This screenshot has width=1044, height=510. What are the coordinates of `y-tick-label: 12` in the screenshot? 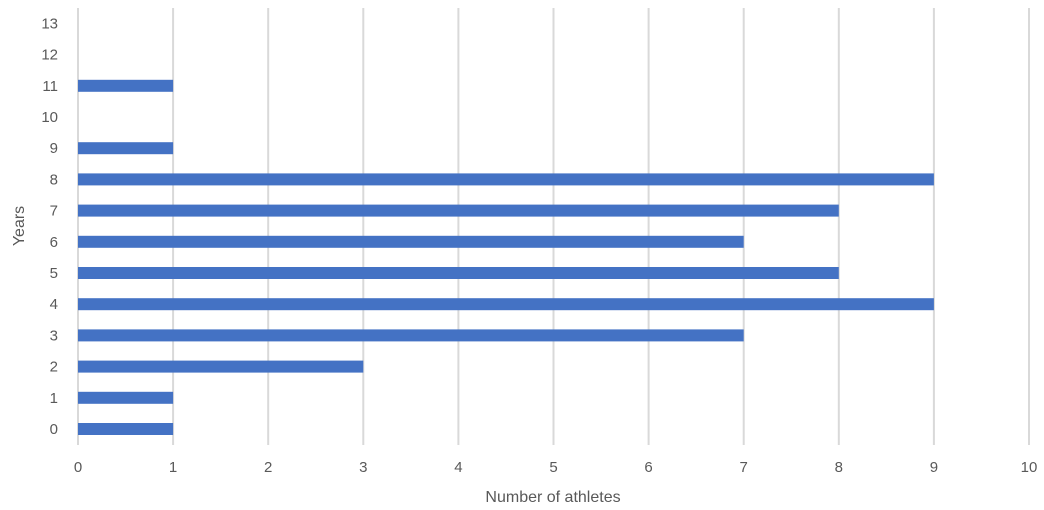 It's located at (49, 55).